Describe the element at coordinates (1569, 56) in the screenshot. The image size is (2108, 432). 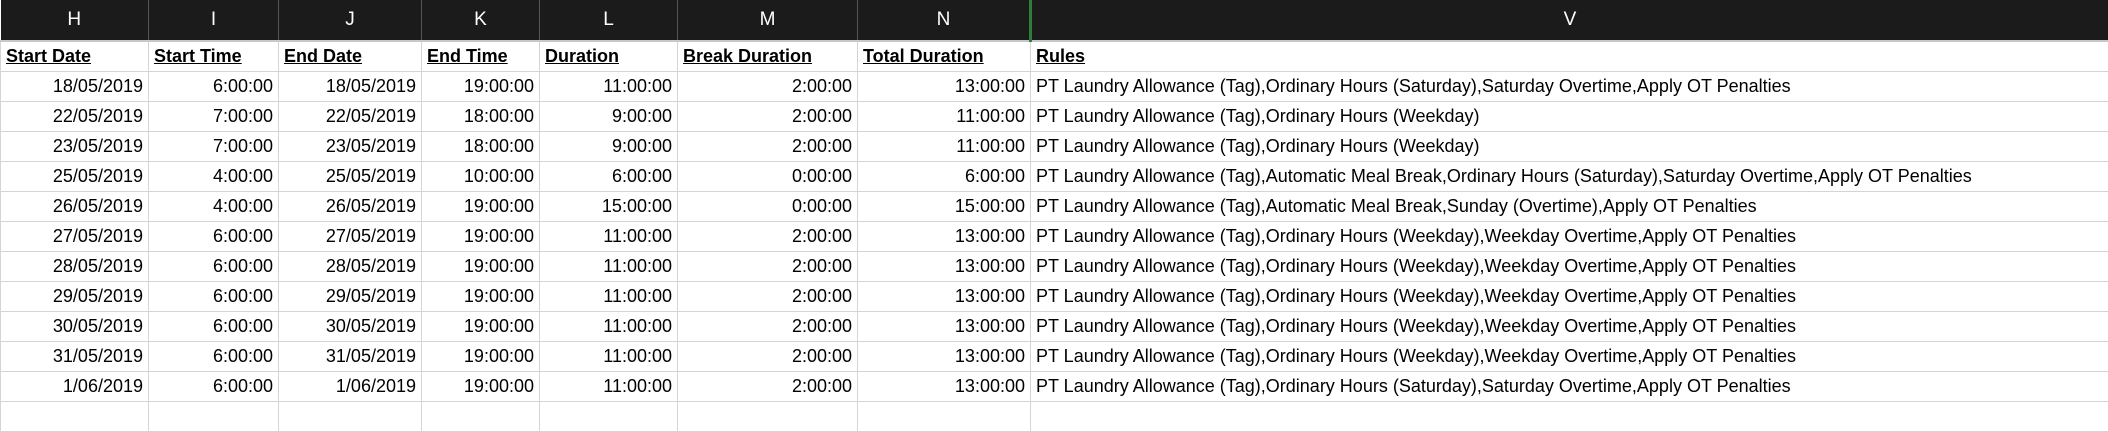
I see `header-cell-rules: Rules` at that location.